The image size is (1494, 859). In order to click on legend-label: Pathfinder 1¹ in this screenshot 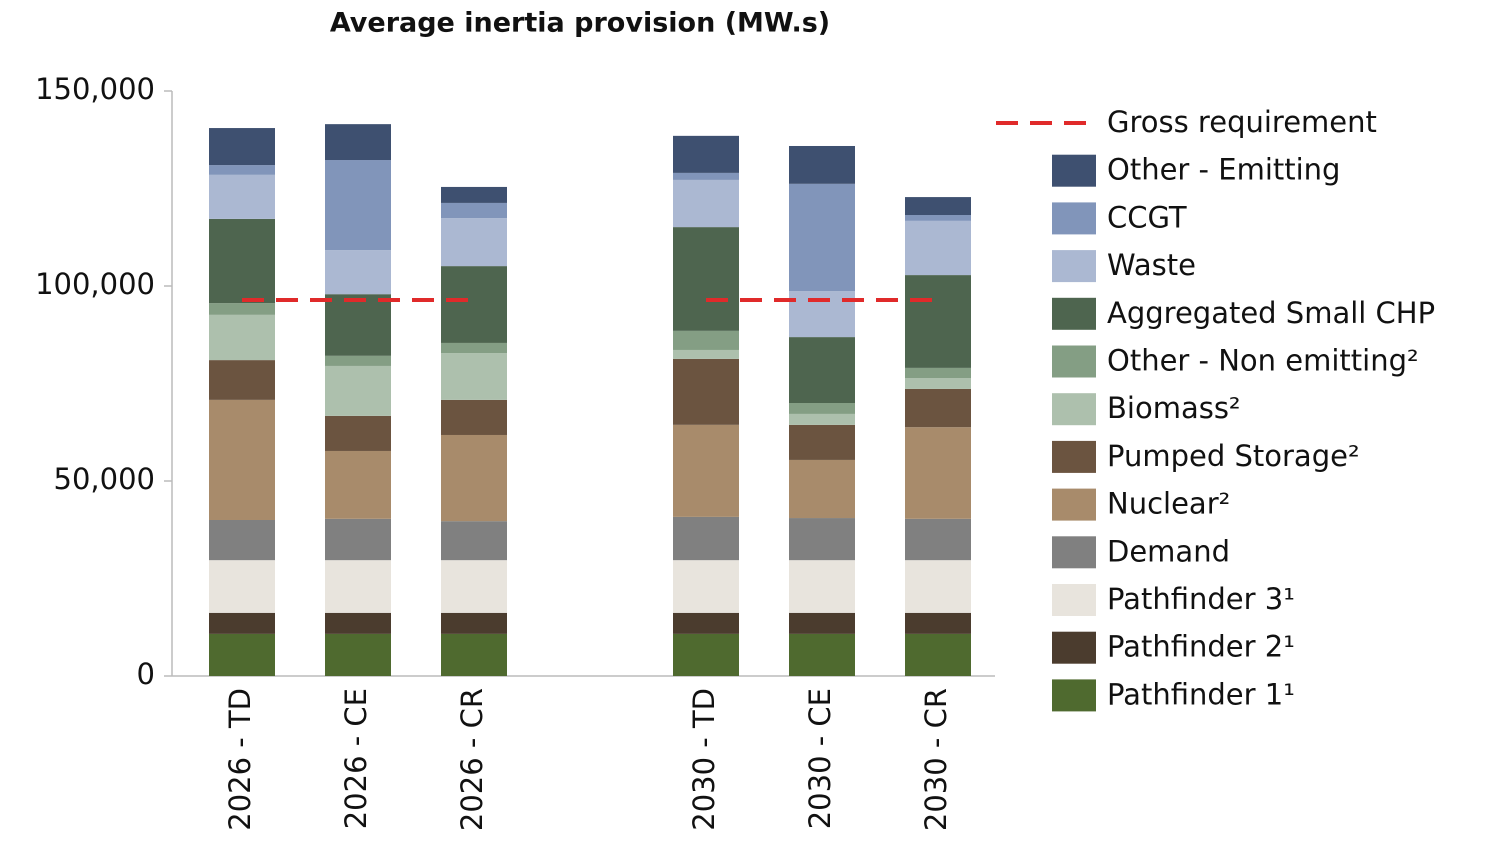, I will do `click(1201, 694)`.